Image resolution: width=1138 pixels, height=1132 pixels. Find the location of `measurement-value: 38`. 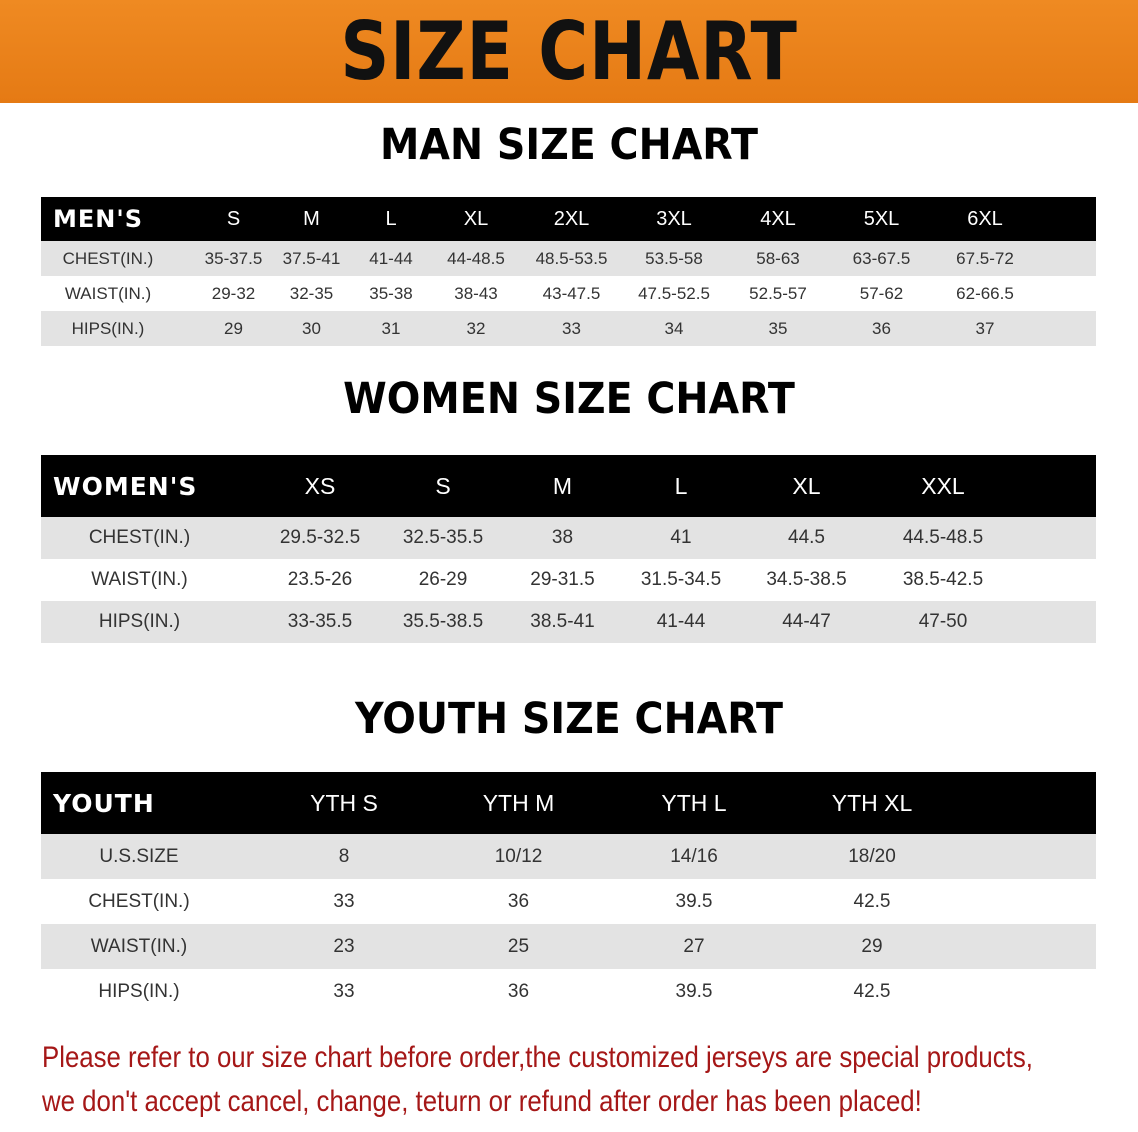

measurement-value: 38 is located at coordinates (562, 538).